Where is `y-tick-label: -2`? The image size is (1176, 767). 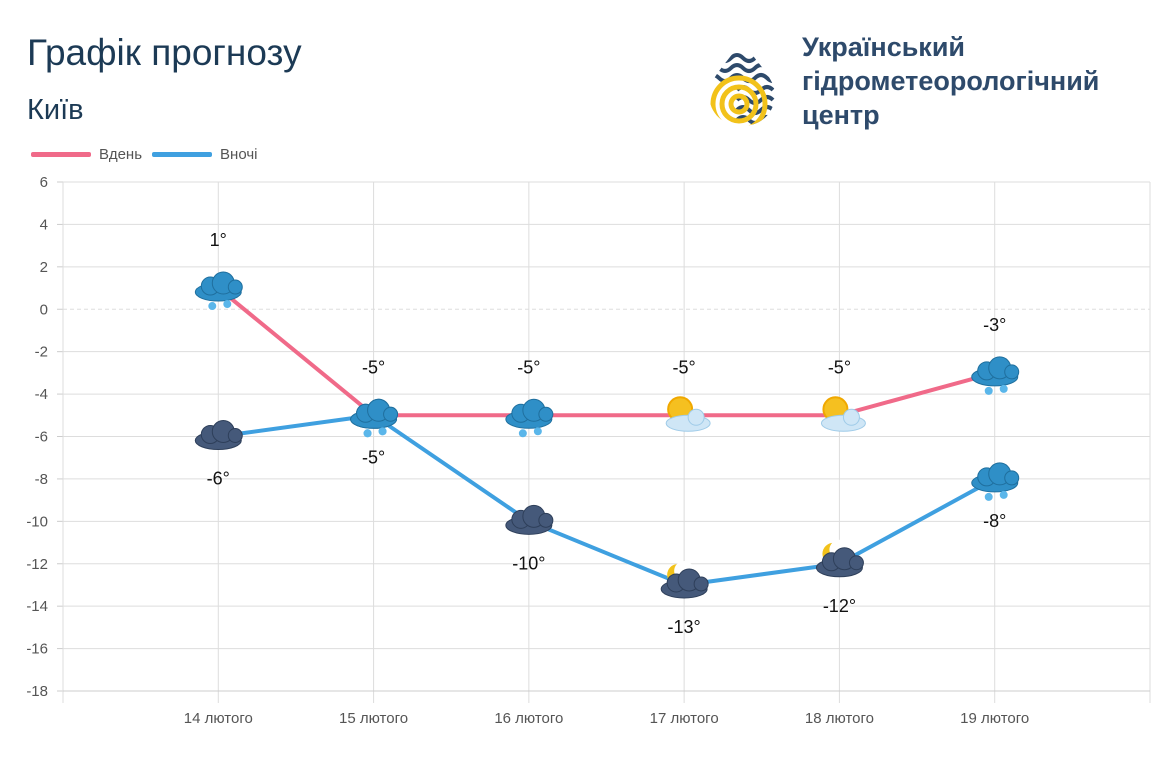
y-tick-label: -2 is located at coordinates (41, 352).